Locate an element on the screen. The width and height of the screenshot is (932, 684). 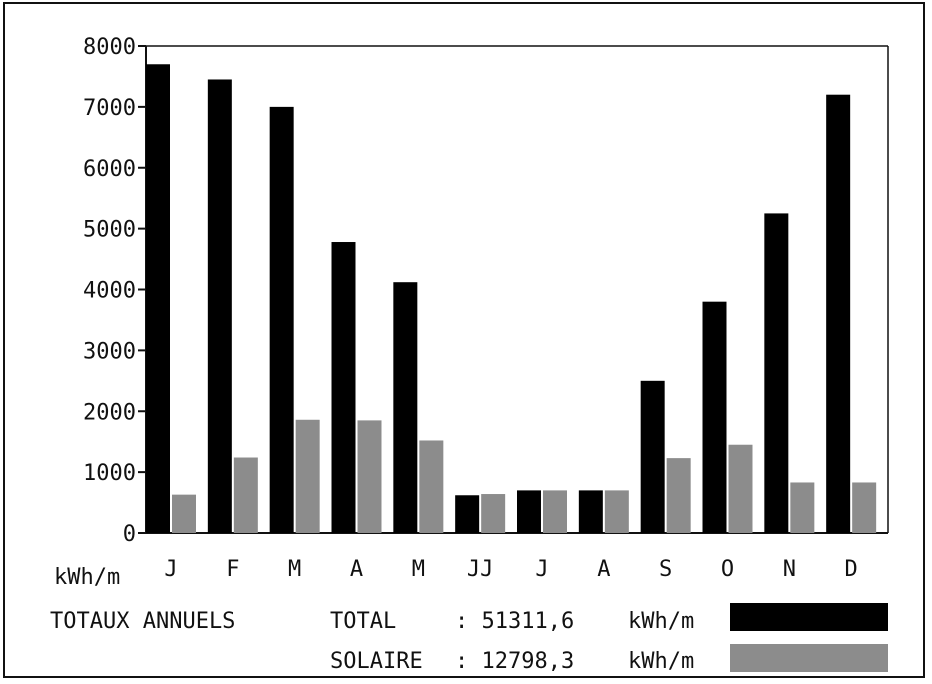
x-tick-label-1: F is located at coordinates (232, 569).